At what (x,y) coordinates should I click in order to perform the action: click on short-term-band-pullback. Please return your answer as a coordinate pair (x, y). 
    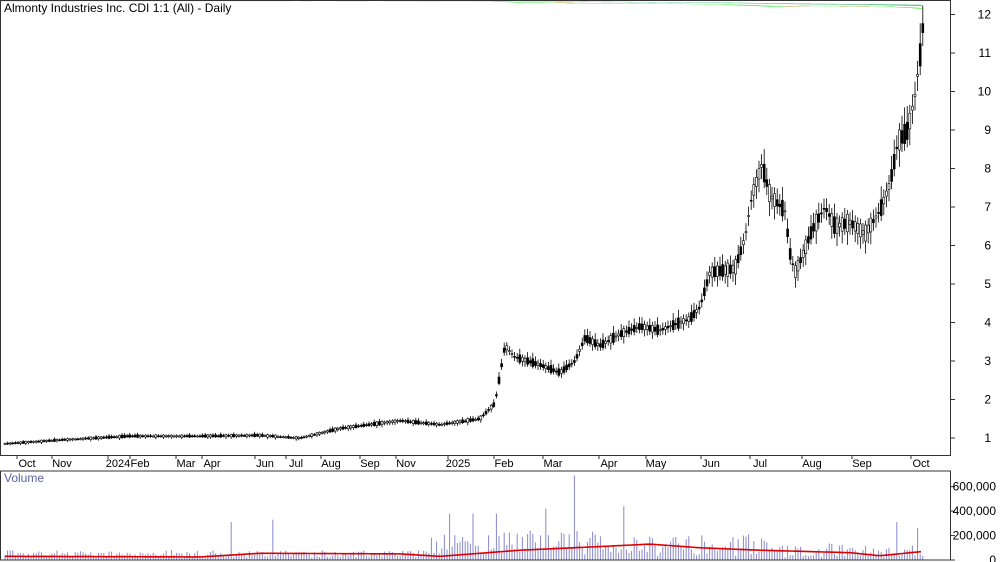
    Looking at the image, I should click on (798, 6).